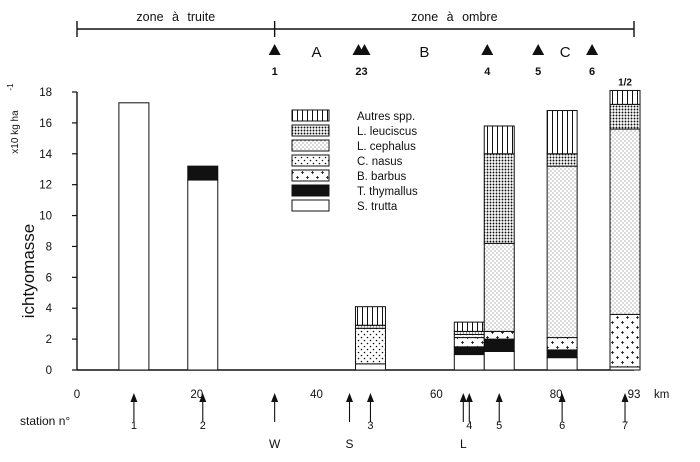 The height and width of the screenshot is (462, 700). I want to click on y-tick-label: 16, so click(45, 124).